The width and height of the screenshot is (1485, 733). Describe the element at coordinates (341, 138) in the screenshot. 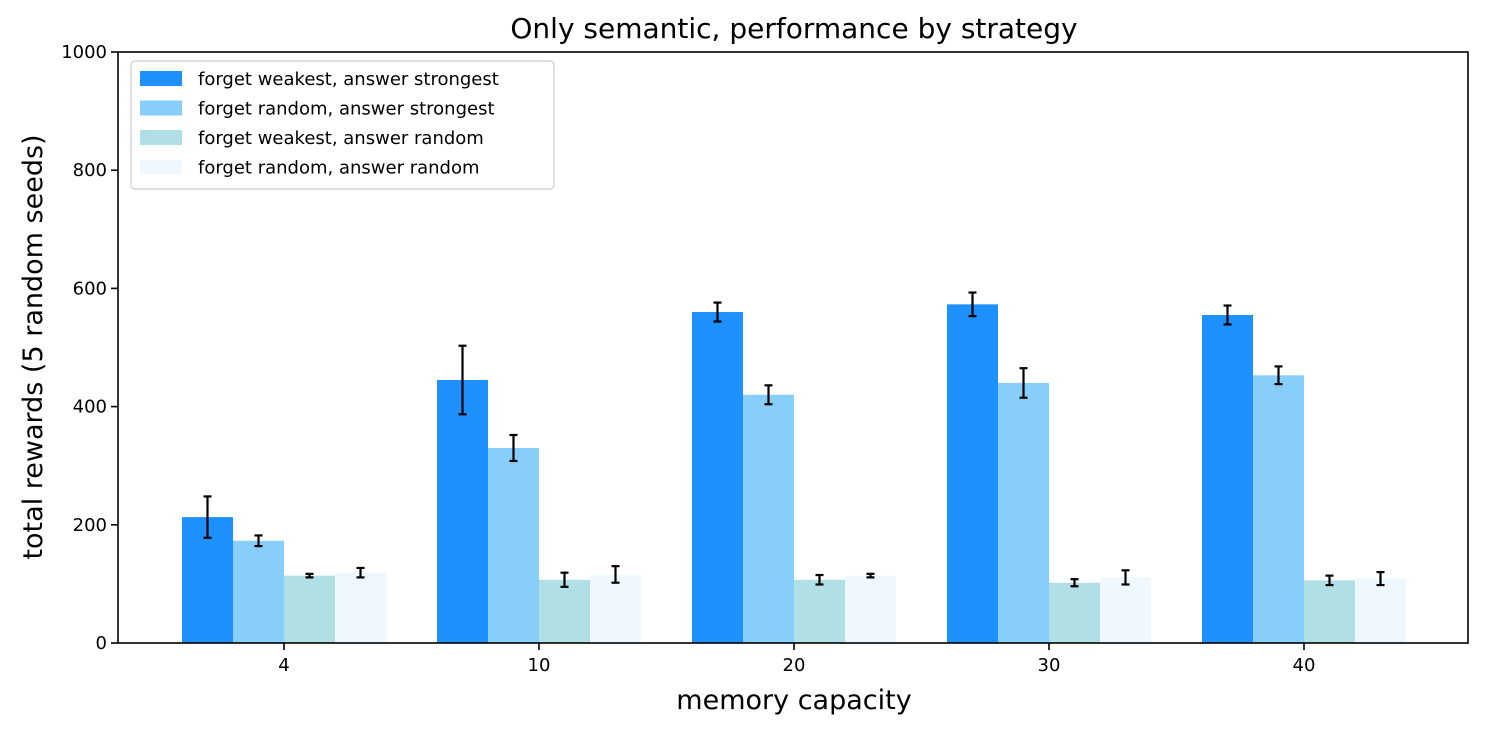

I see `legend-label: forget weakest, answer random` at that location.